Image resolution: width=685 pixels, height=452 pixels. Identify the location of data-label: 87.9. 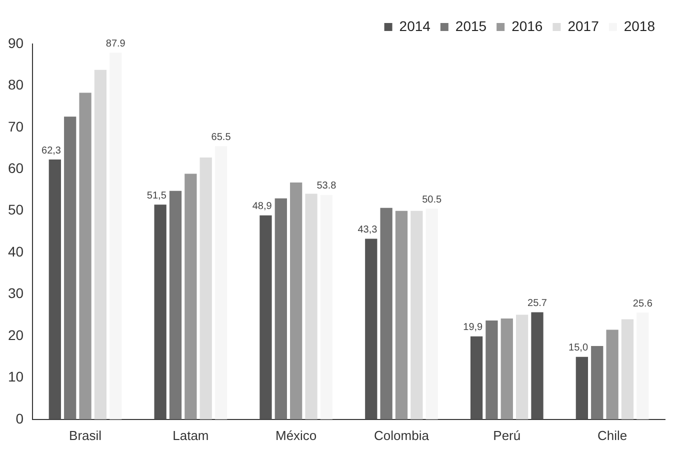
(116, 44).